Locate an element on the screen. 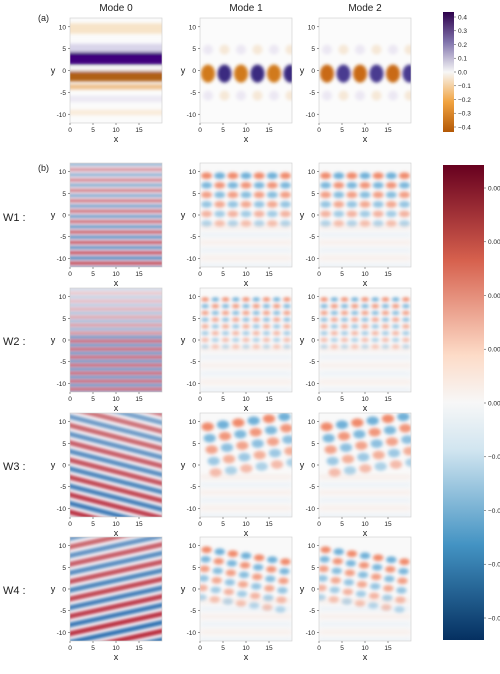 The height and width of the screenshot is (674, 500). panel-w4-mode0-xtick-label: 15 is located at coordinates (139, 648).